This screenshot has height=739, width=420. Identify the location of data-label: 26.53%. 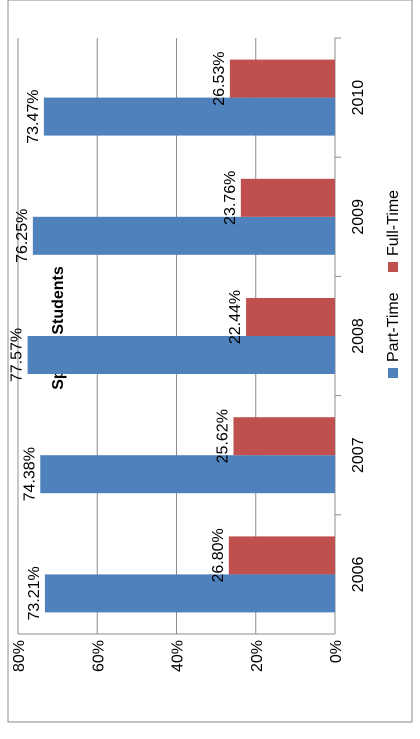
(219, 78).